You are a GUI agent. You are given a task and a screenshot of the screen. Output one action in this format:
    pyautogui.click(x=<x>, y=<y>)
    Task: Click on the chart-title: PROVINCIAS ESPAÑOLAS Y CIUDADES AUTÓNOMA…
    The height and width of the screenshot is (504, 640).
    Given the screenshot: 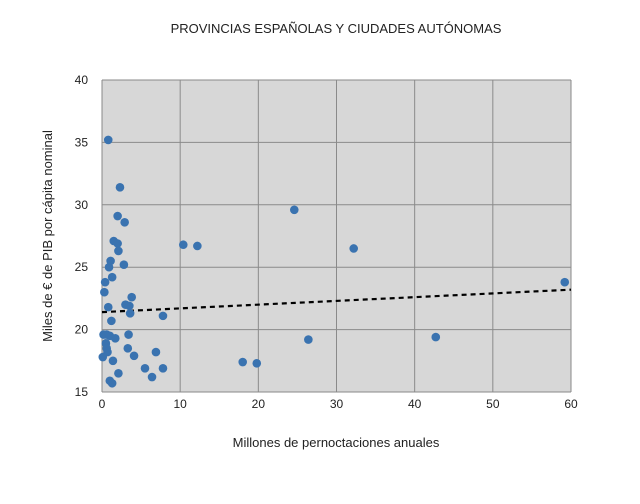 What is the action you would take?
    pyautogui.click(x=336, y=28)
    